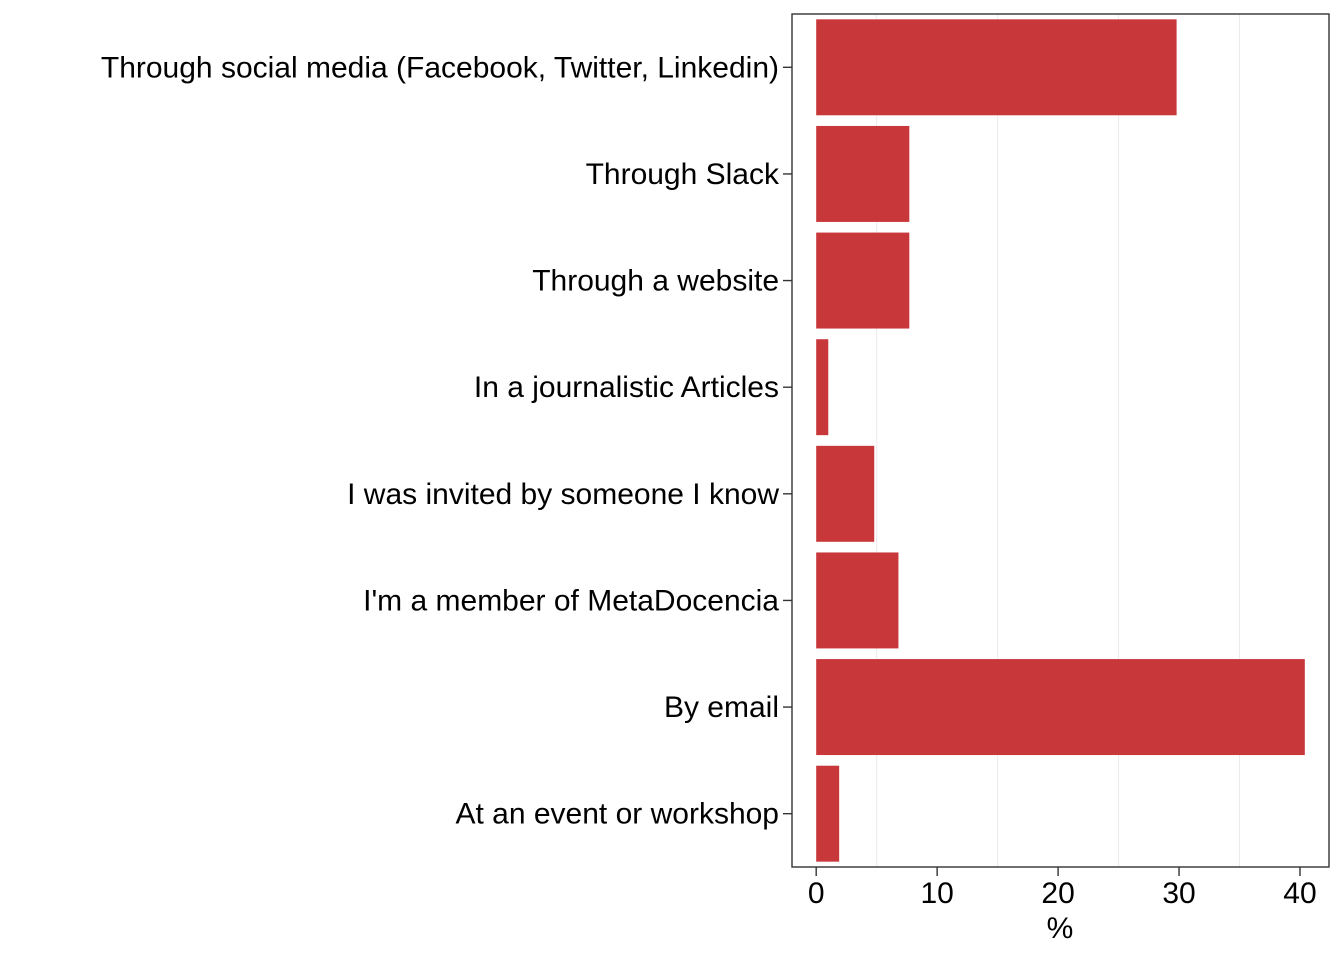 Image resolution: width=1344 pixels, height=960 pixels. Describe the element at coordinates (721, 707) in the screenshot. I see `y-tick-label: By email` at that location.